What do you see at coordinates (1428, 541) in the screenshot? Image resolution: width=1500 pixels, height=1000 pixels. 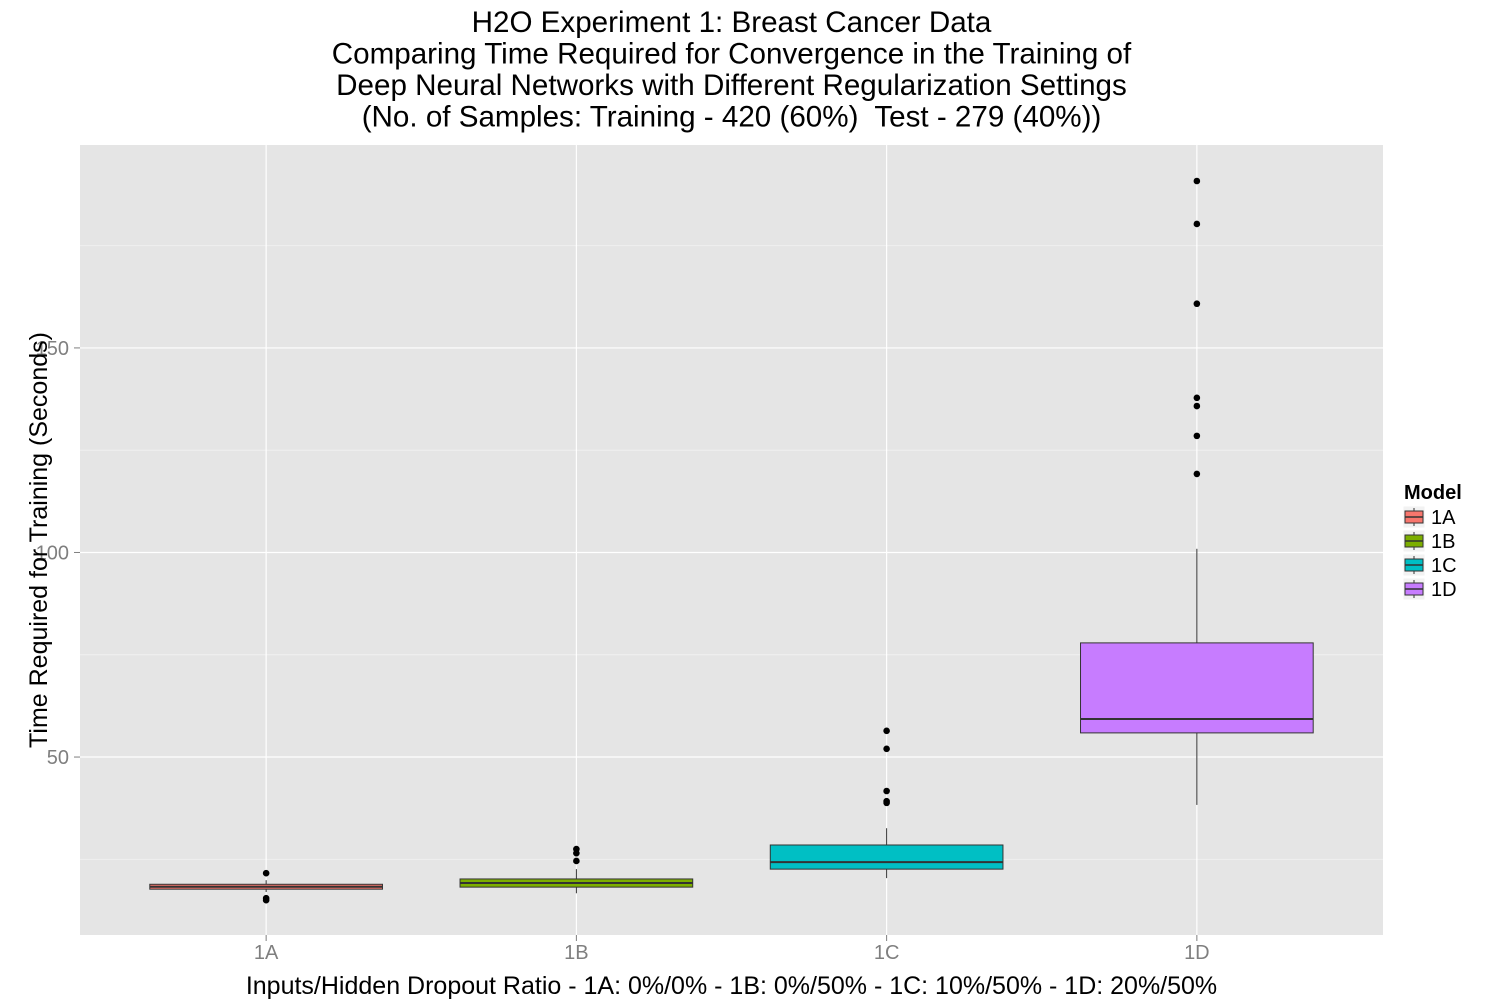 I see `legend-entry-1B: 1B` at bounding box center [1428, 541].